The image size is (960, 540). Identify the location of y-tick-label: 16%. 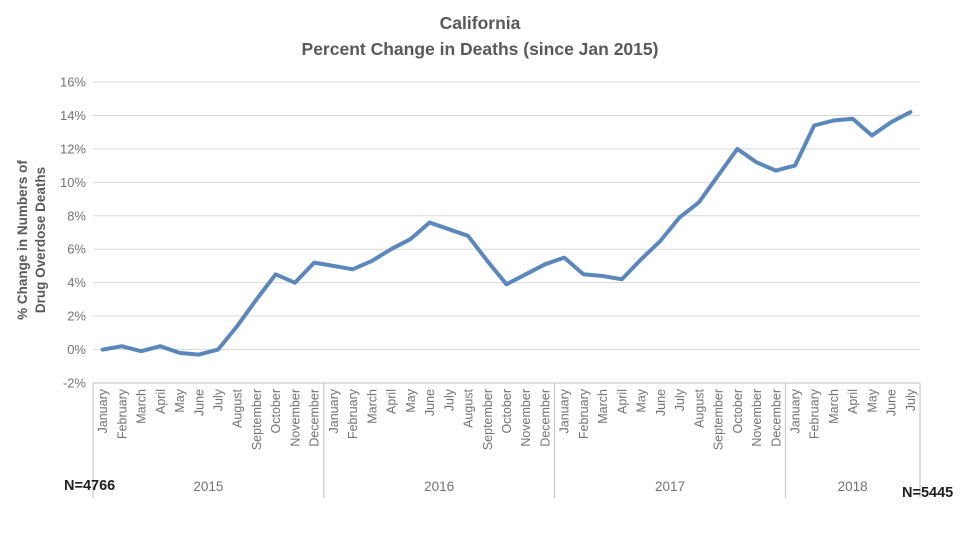
(73, 82).